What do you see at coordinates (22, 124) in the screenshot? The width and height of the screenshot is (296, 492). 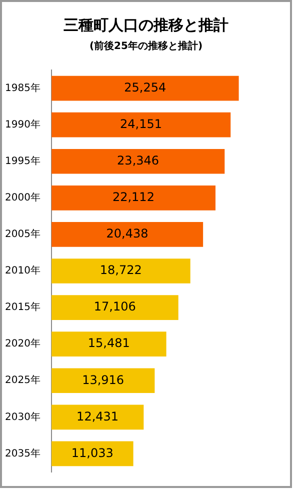 I see `y-tick-label: 1990年` at bounding box center [22, 124].